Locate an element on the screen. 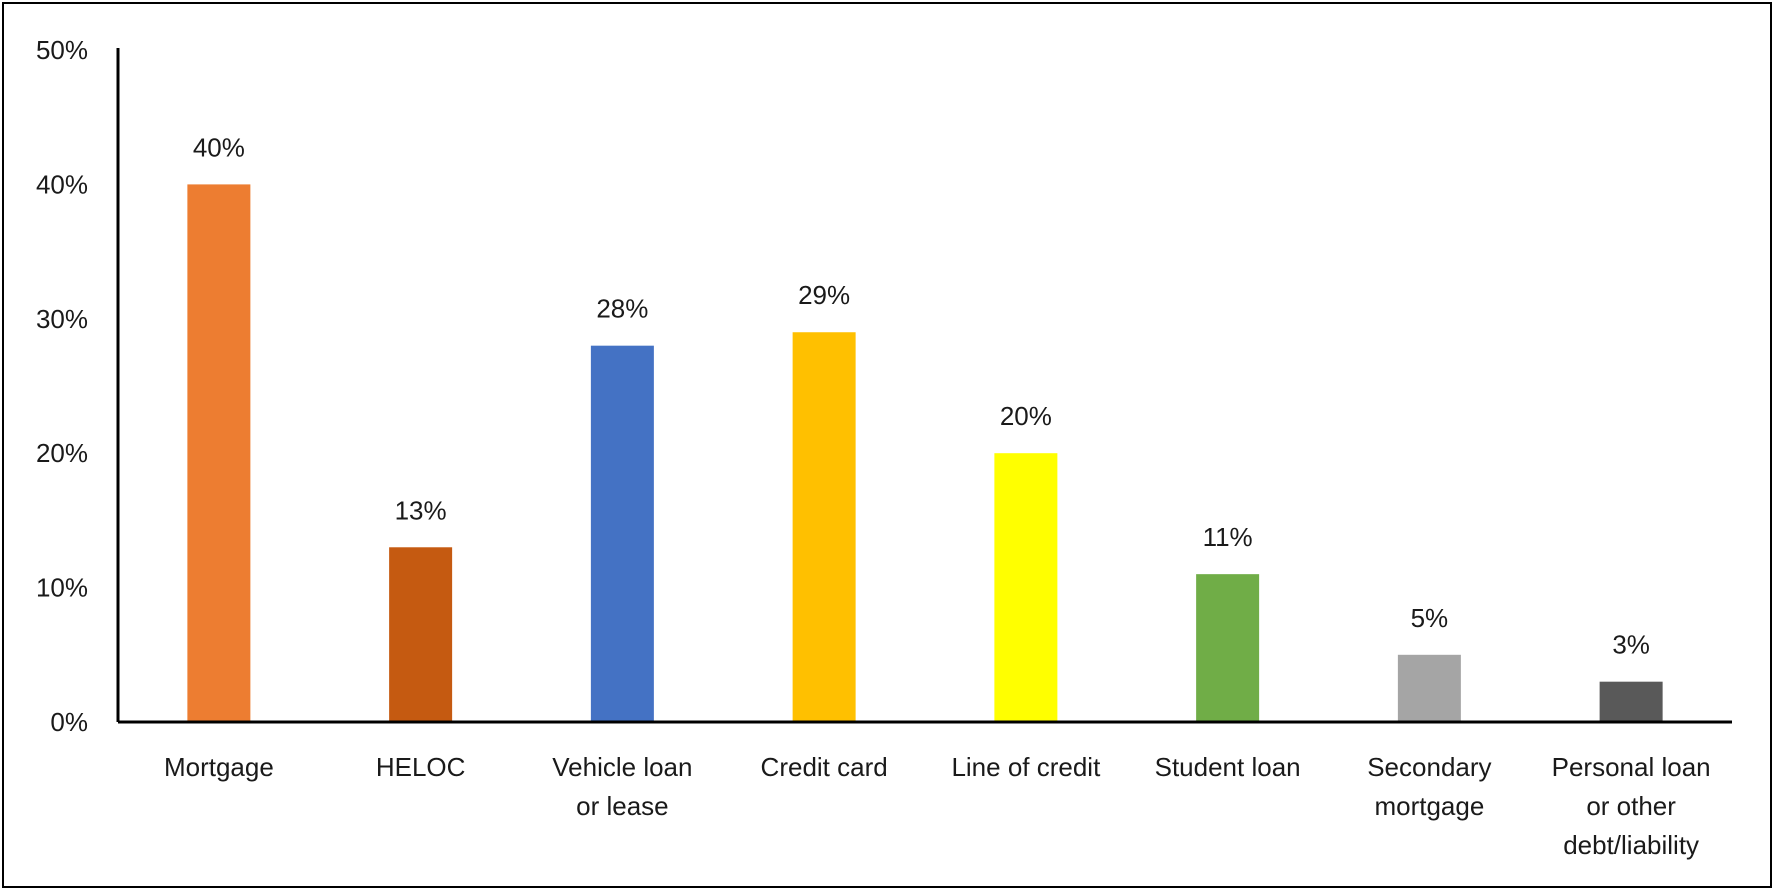  y-tick-label: 0% is located at coordinates (69, 722).